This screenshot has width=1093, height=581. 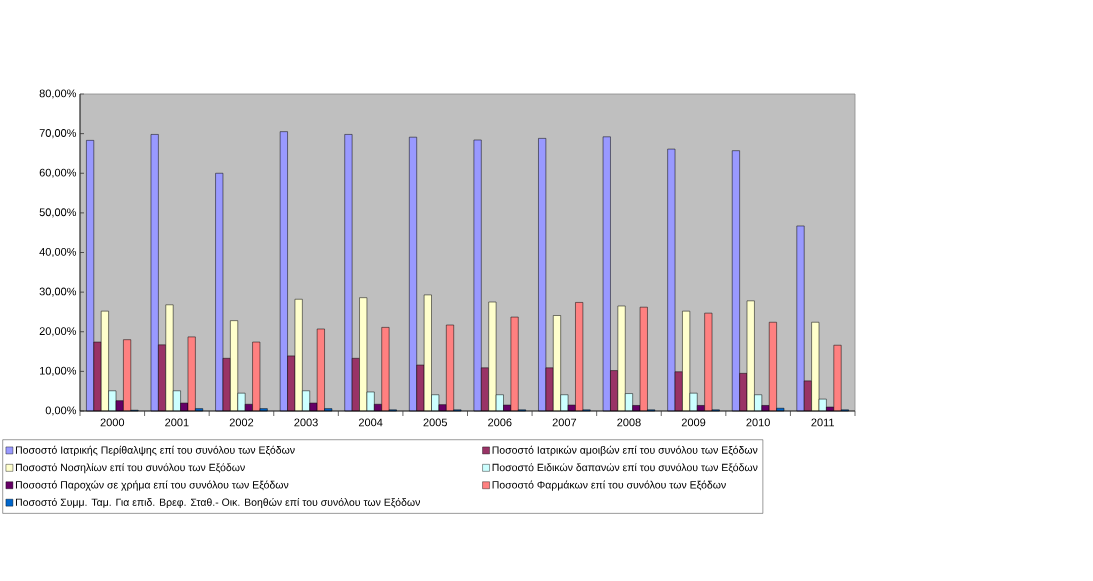 I want to click on x-tick-label: 2006, so click(x=500, y=422).